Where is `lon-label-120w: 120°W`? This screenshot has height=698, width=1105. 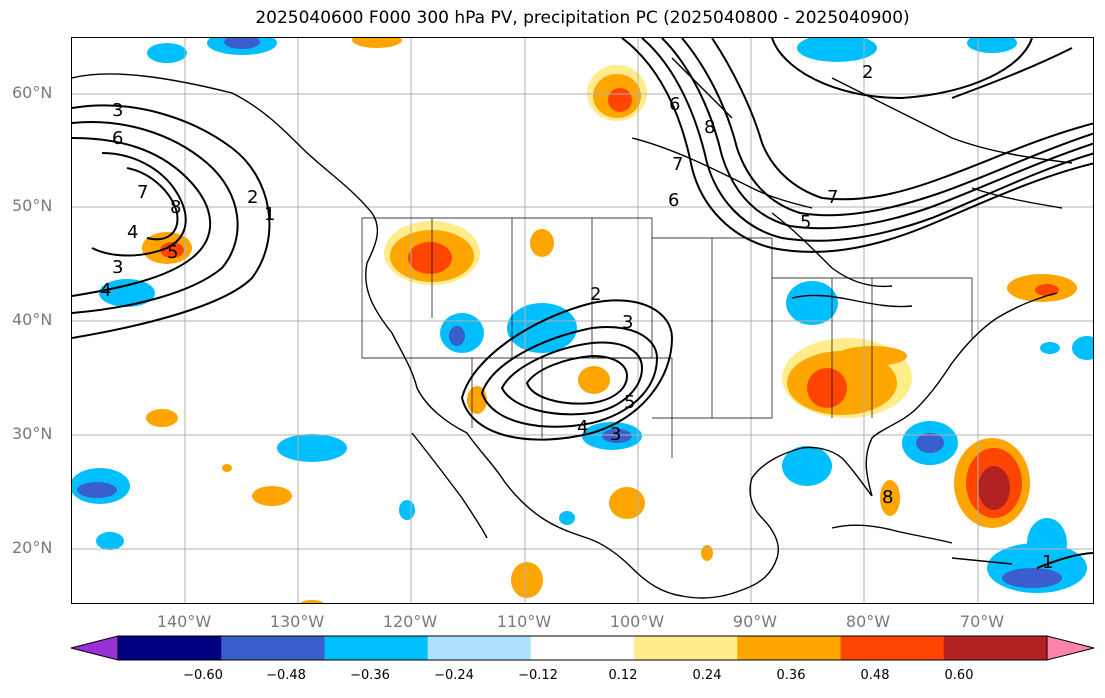 lon-label-120w: 120°W is located at coordinates (410, 621).